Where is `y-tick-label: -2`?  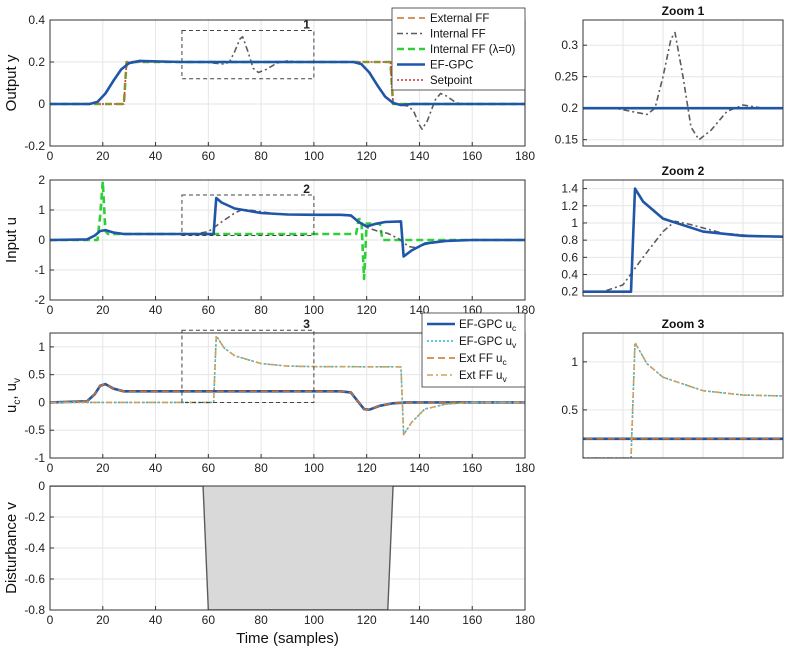
y-tick-label: -2 is located at coordinates (39, 300).